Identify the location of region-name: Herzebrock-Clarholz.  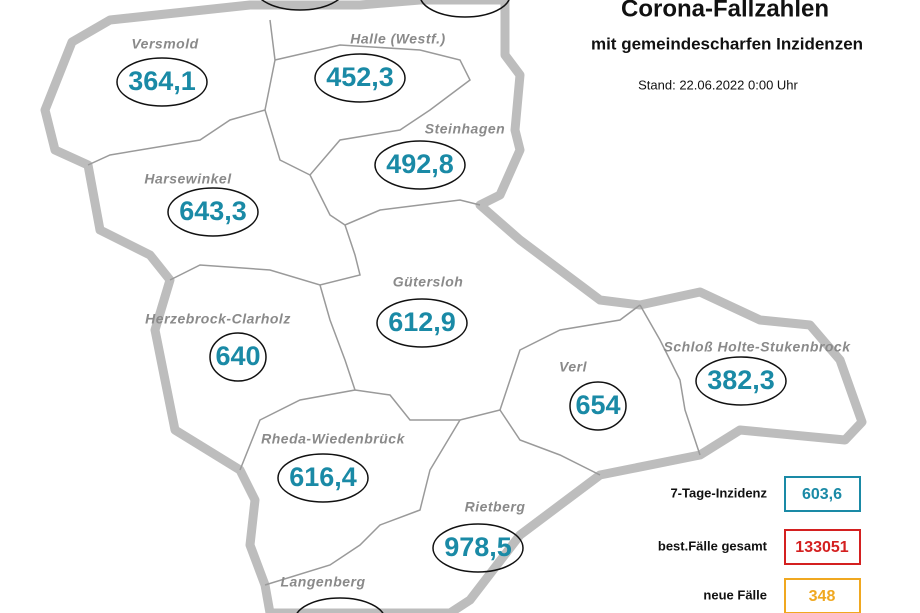
(218, 319).